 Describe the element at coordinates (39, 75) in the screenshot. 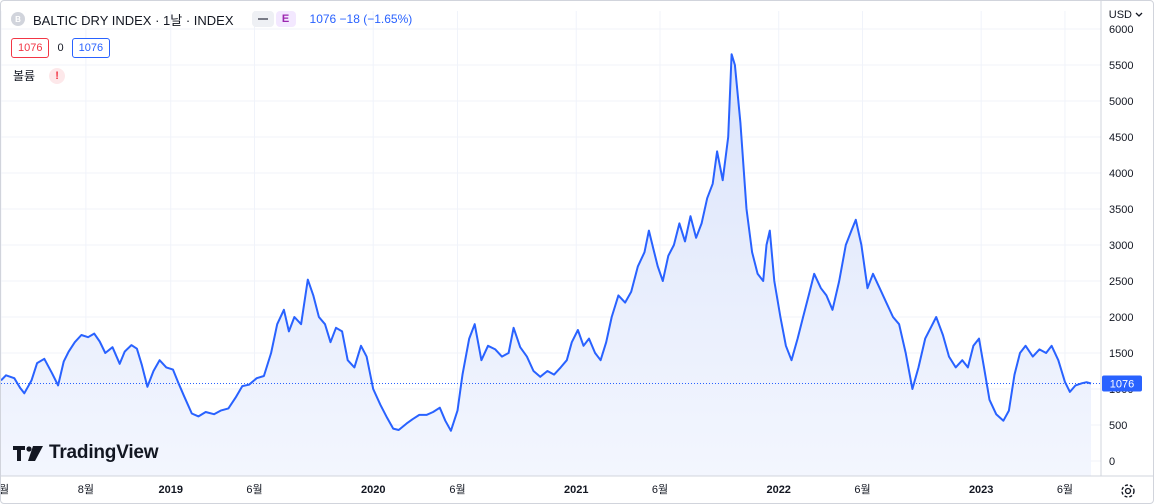

I see `volume-legend: 볼륨 !` at that location.